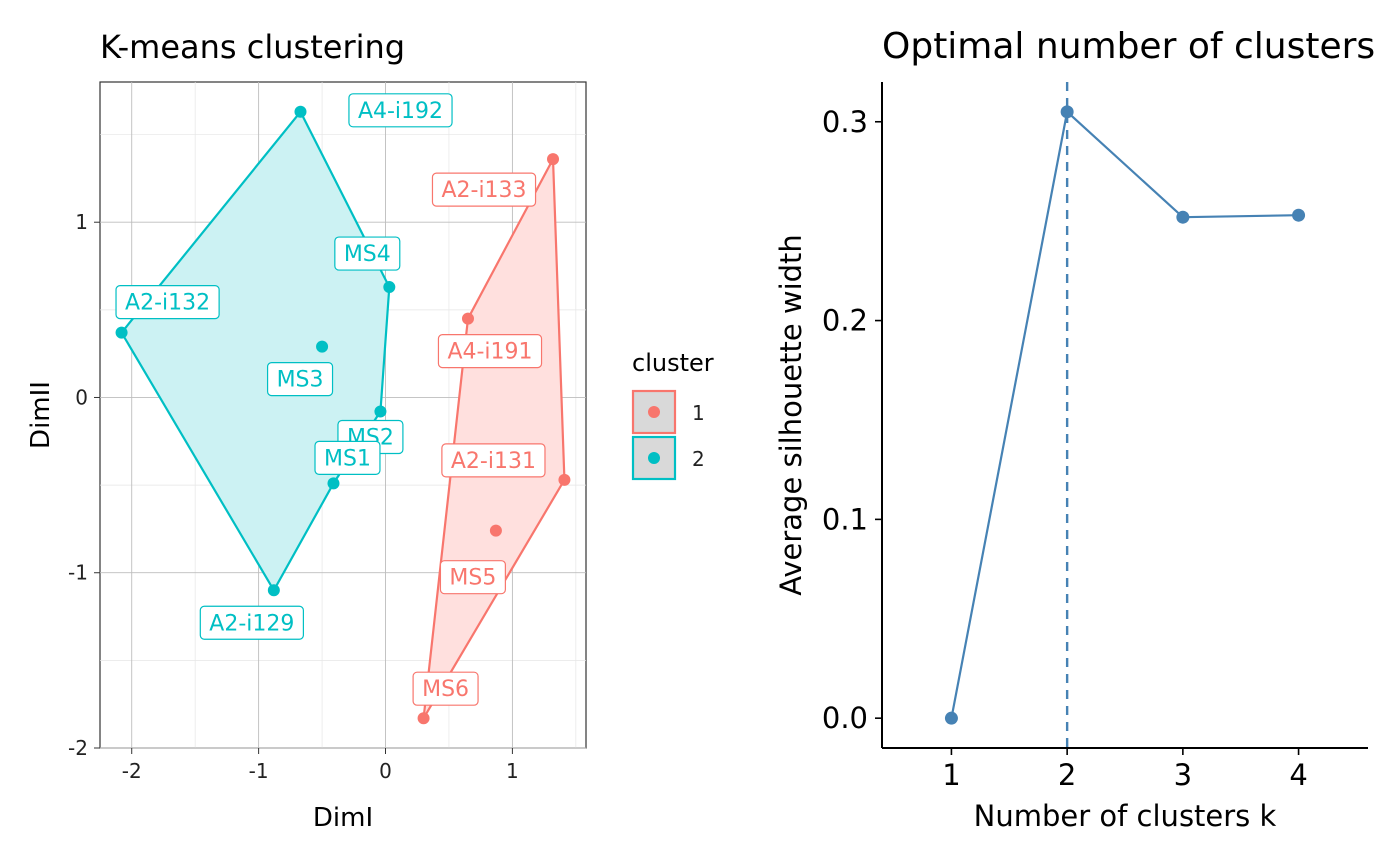 This screenshot has height=866, width=1400. Describe the element at coordinates (1125, 770) in the screenshot. I see `silhouette-x-ticks: 1 2 3 4` at that location.